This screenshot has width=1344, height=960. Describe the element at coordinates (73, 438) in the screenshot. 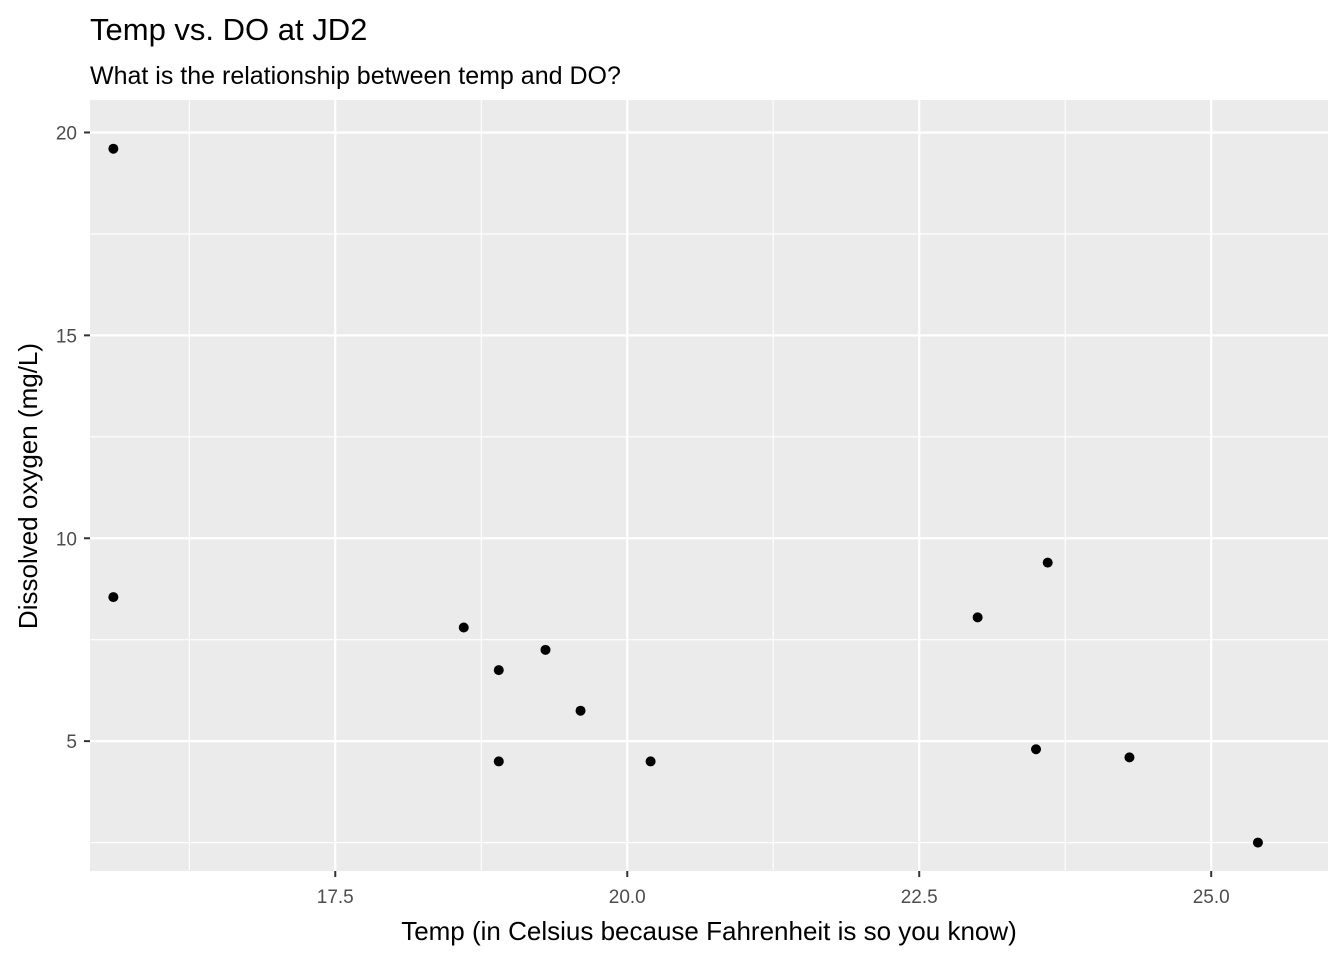

I see `y-axis: 5 10 15 20` at that location.